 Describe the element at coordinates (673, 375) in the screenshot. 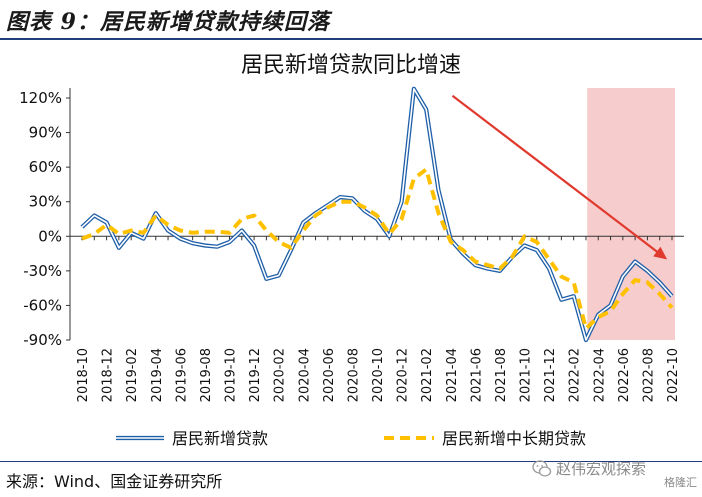

I see `x-tick-label: 2022-10` at that location.